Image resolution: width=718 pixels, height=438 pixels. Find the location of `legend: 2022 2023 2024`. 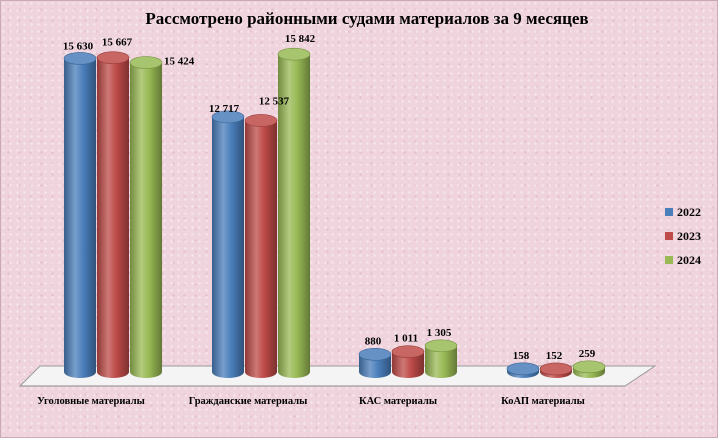

legend: 2022 2023 2024 is located at coordinates (683, 236).